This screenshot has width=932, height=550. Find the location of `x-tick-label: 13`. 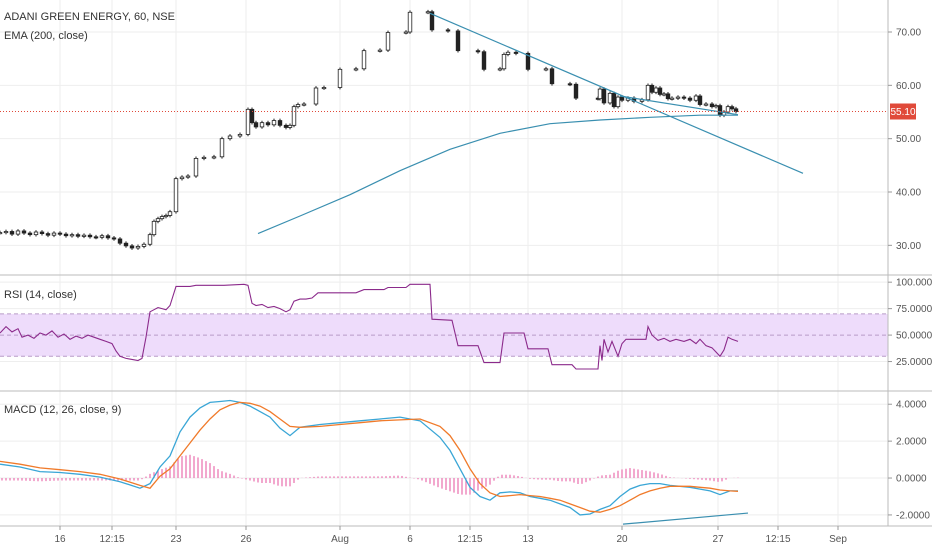

x-tick-label: 13 is located at coordinates (528, 539).